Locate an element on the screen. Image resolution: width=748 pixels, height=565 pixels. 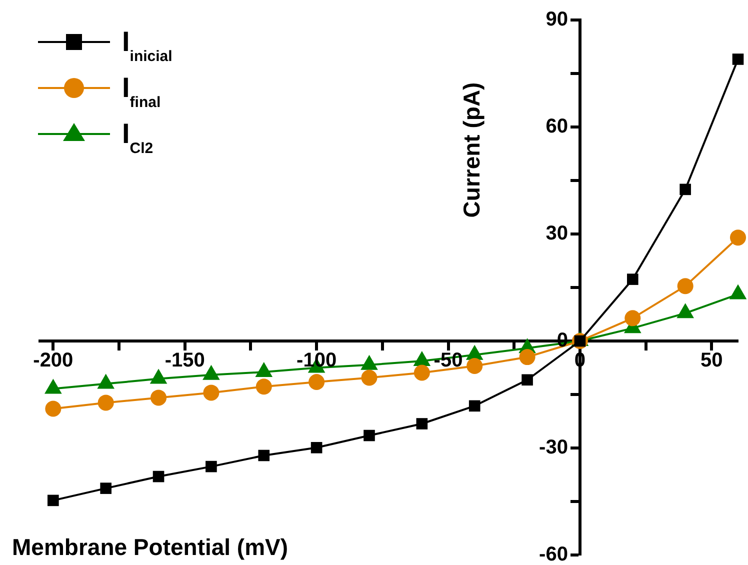
x-tick-label: 50 is located at coordinates (711, 361).